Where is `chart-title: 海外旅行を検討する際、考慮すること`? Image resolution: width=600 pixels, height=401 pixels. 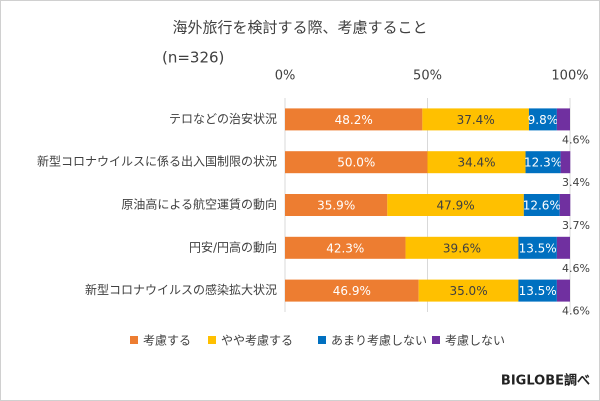 chart-title: 海外旅行を検討する際、考慮すること is located at coordinates (299, 28).